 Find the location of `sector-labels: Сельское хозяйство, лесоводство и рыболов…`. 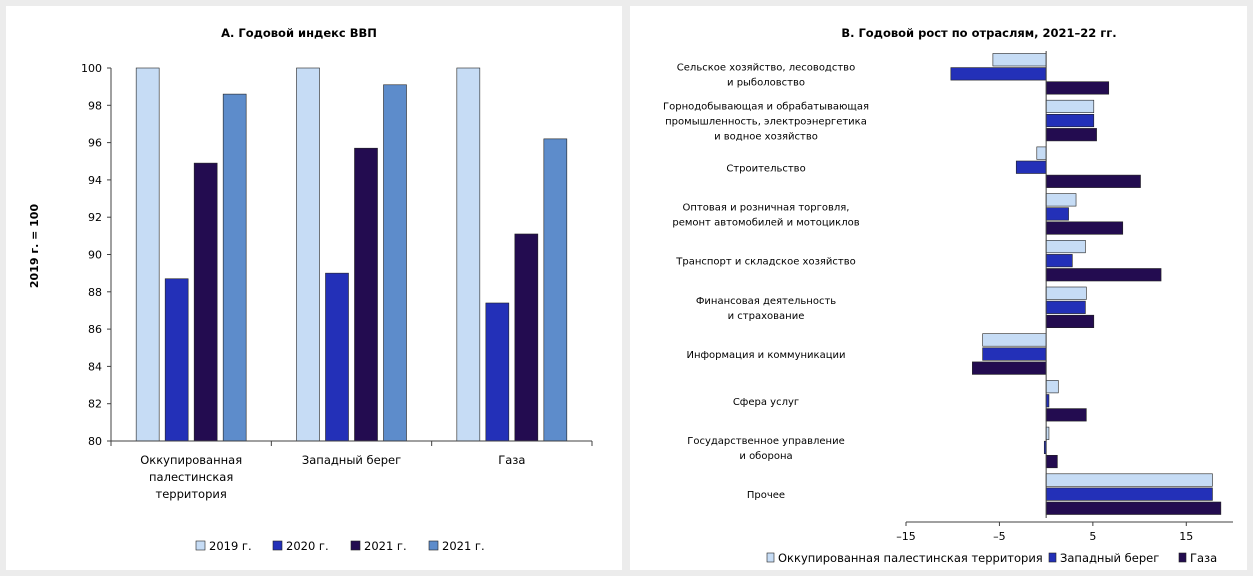

sector-labels: Сельское хозяйство, лесоводство и рыболов… is located at coordinates (766, 281).